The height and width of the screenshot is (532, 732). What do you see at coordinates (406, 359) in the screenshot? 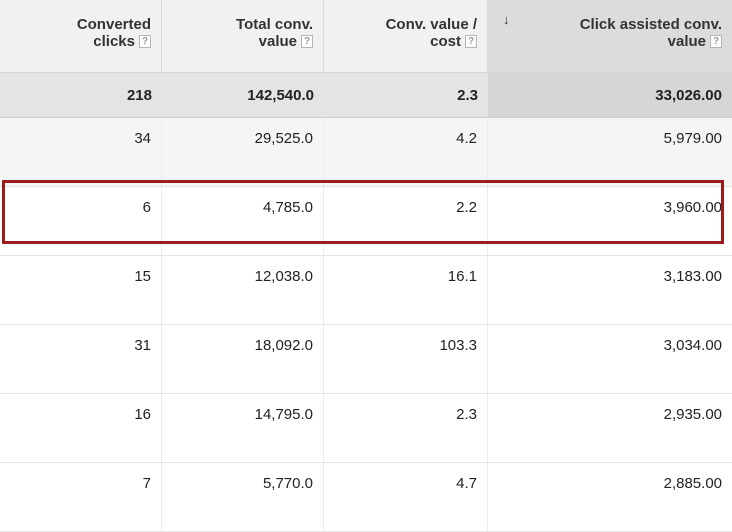
I see `table-cell: 103.3` at bounding box center [406, 359].